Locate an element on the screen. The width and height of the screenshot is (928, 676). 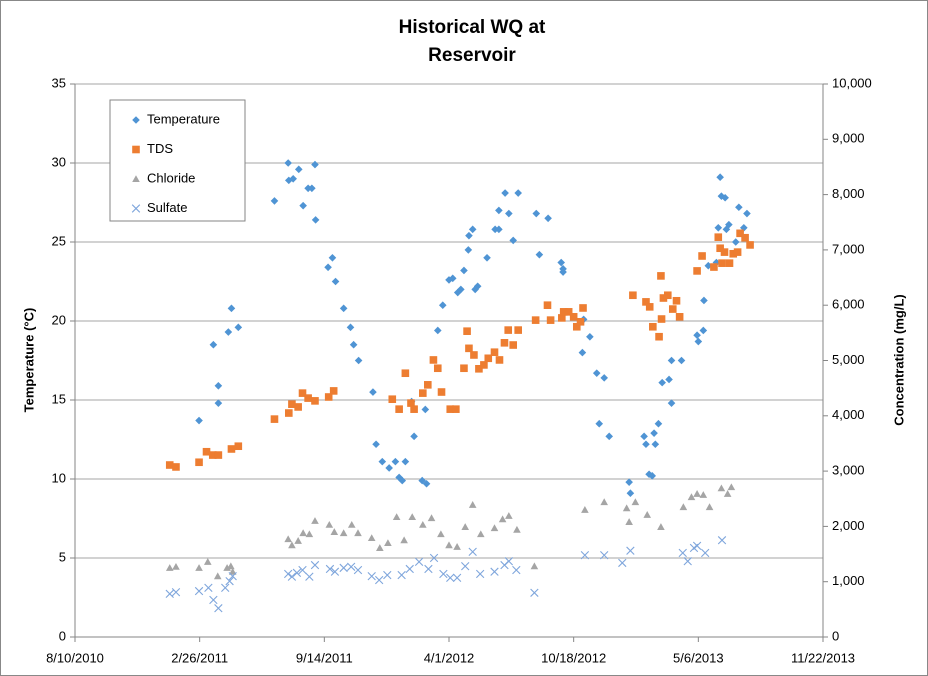
chart-title: Historical WQ at is located at coordinates (472, 27).